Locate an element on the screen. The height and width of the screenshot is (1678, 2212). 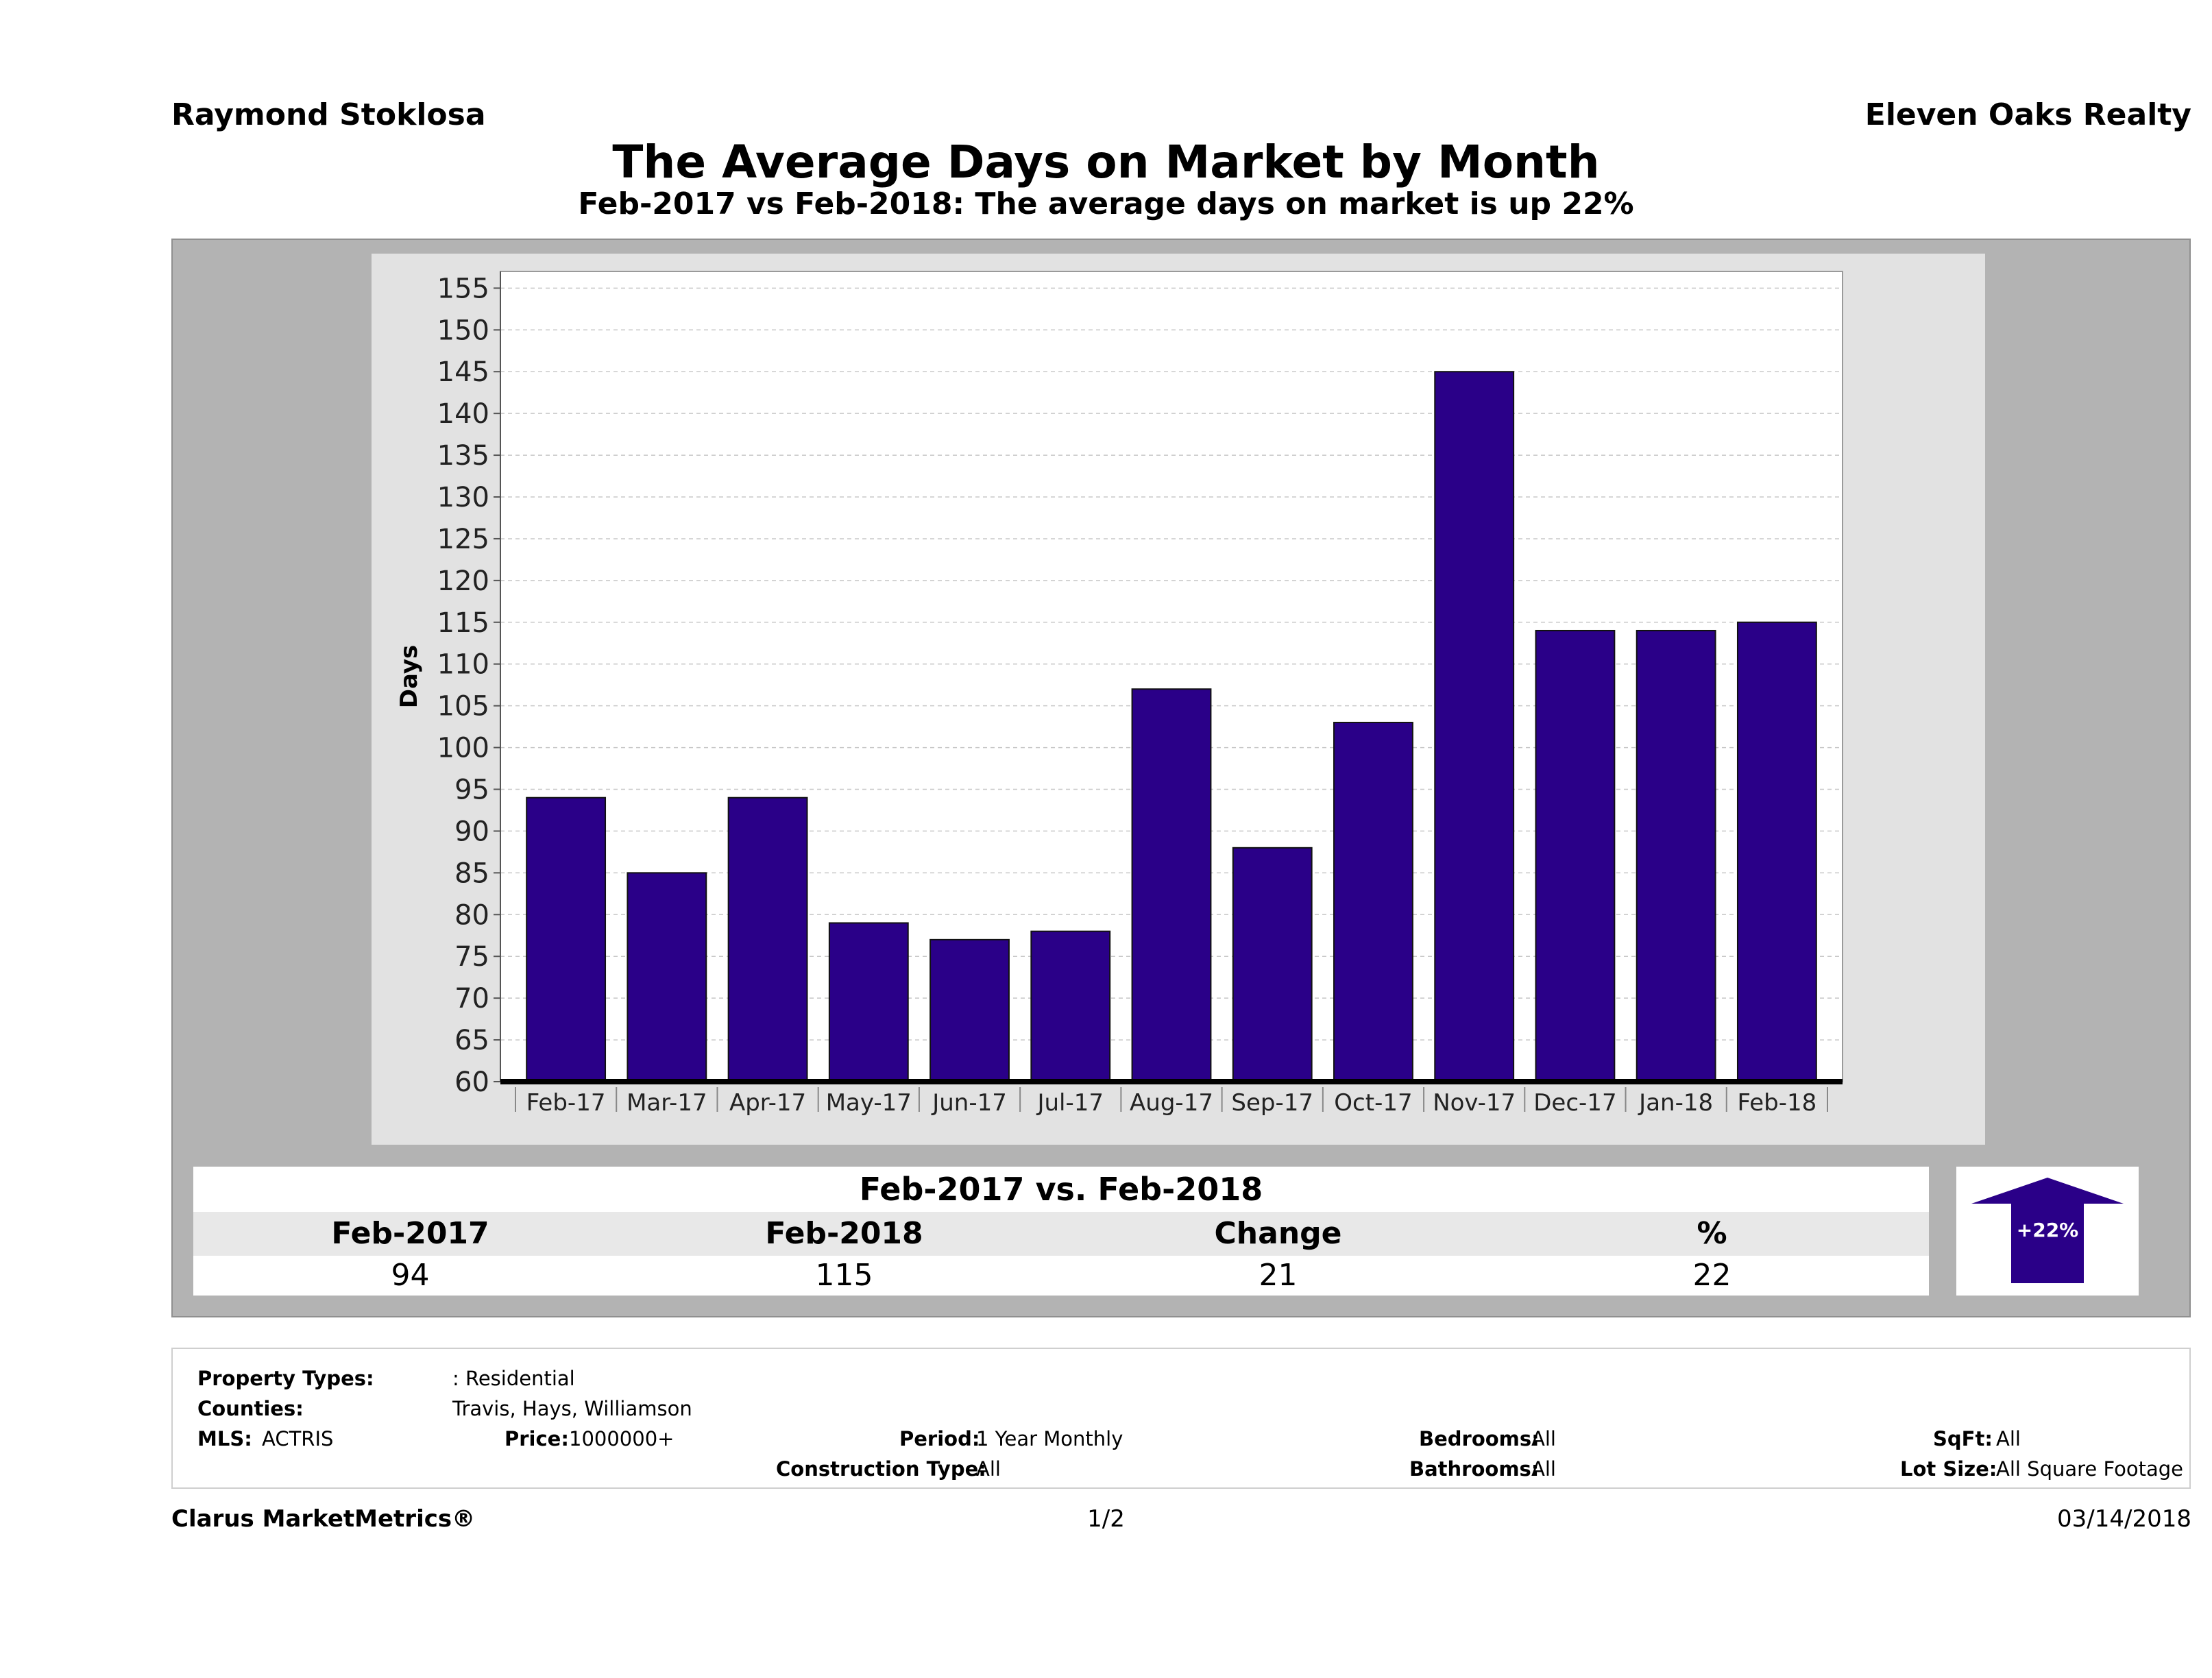
period-value: 1 Year Monthly is located at coordinates (1050, 1438).